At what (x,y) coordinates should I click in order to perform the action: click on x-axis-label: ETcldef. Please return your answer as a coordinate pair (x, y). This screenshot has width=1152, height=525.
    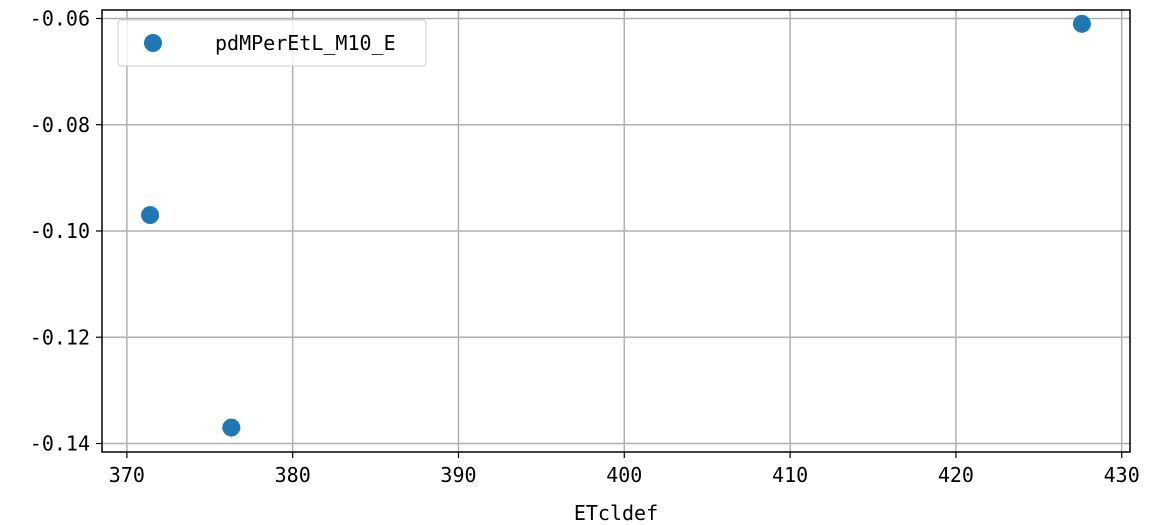
    Looking at the image, I should click on (616, 513).